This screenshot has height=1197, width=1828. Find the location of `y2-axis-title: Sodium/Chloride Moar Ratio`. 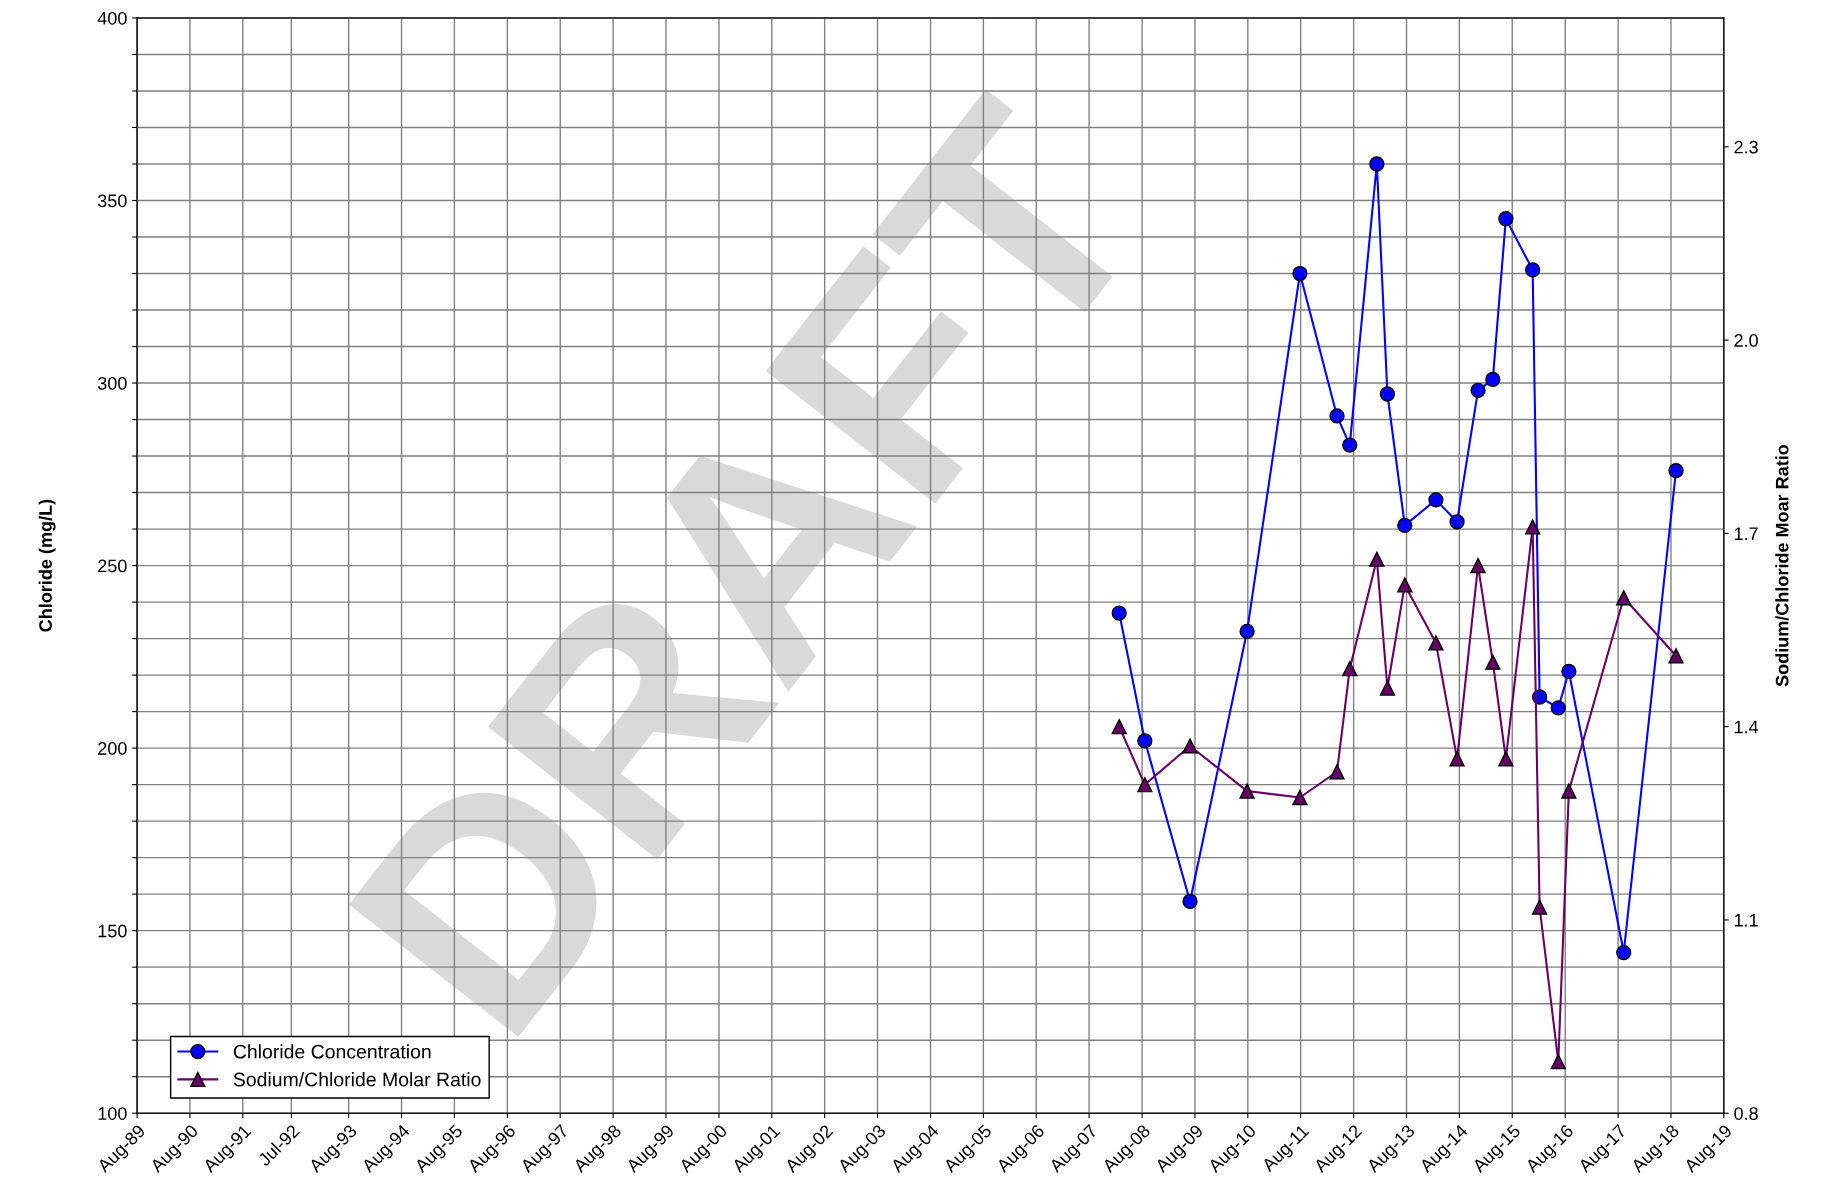

y2-axis-title: Sodium/Chloride Moar Ratio is located at coordinates (1782, 565).